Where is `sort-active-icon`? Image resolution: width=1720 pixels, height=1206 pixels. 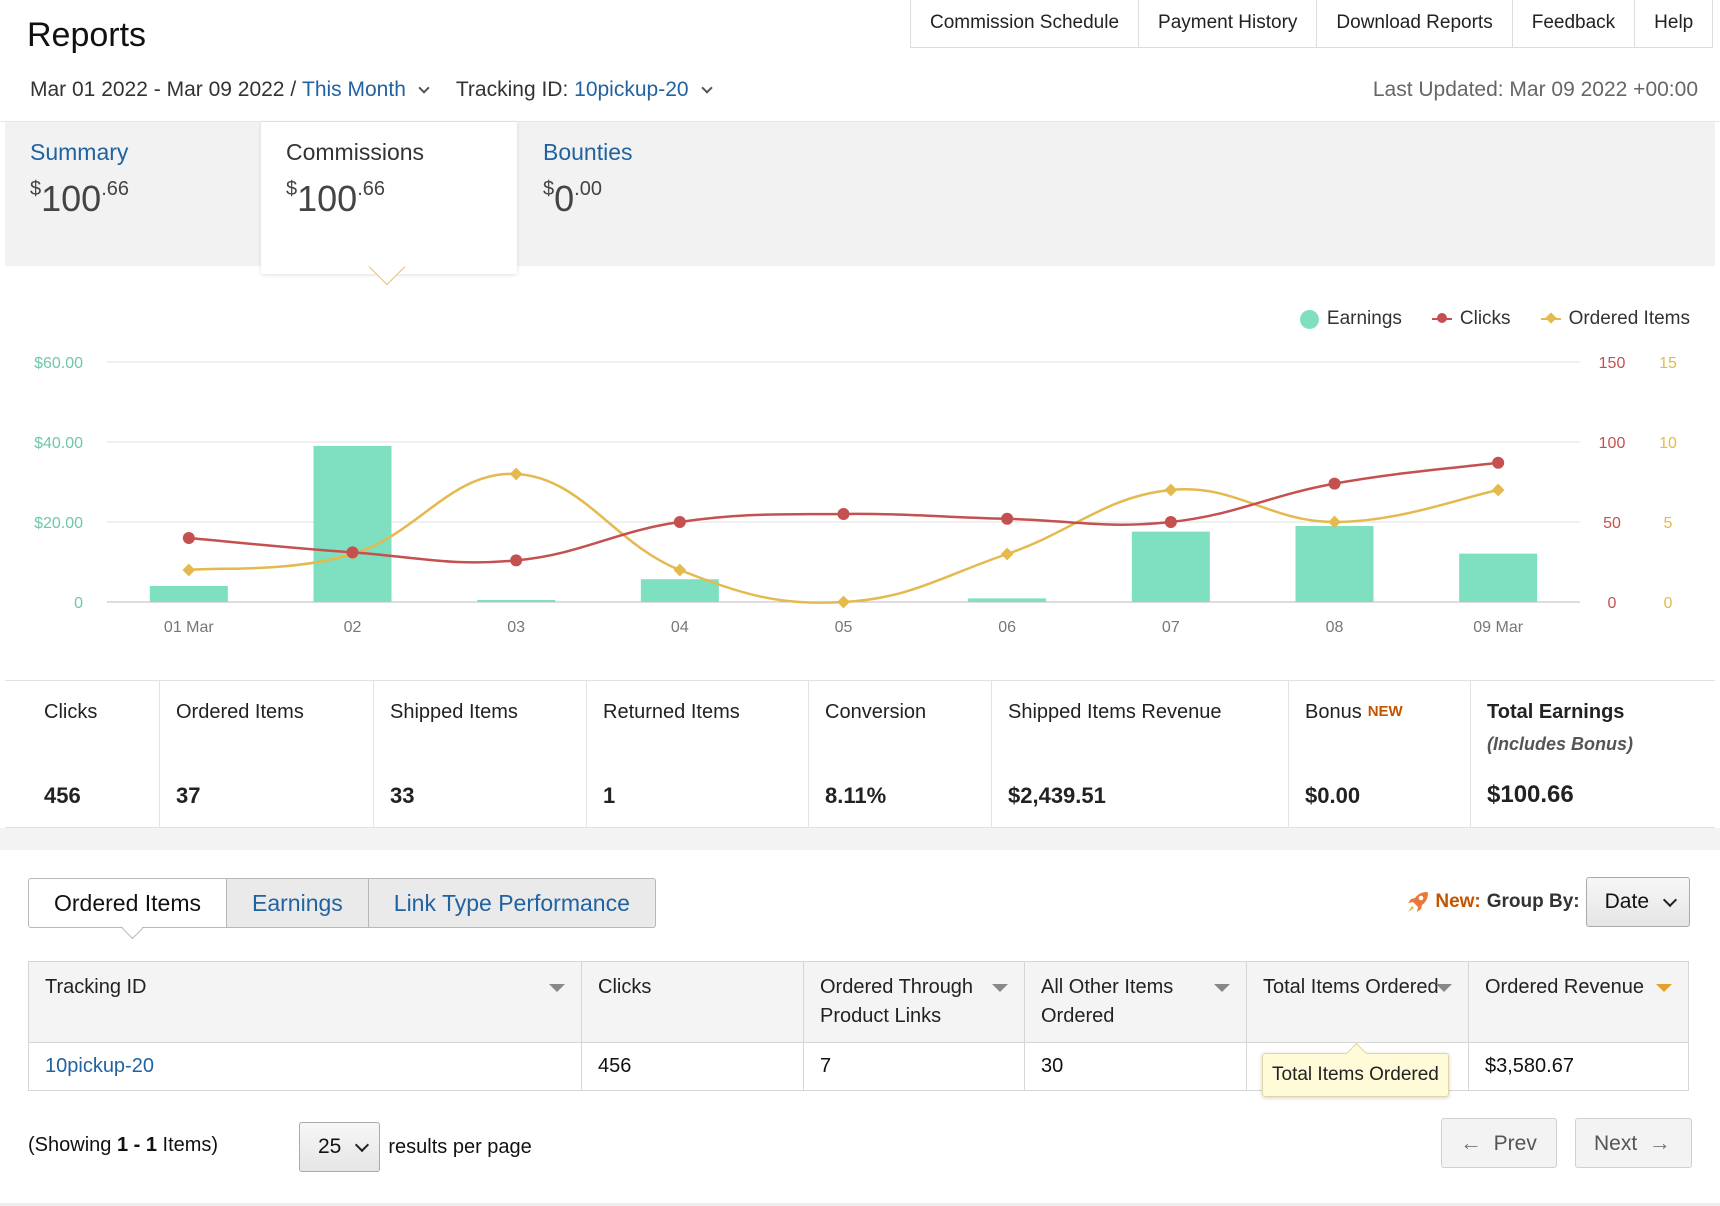 sort-active-icon is located at coordinates (1664, 988).